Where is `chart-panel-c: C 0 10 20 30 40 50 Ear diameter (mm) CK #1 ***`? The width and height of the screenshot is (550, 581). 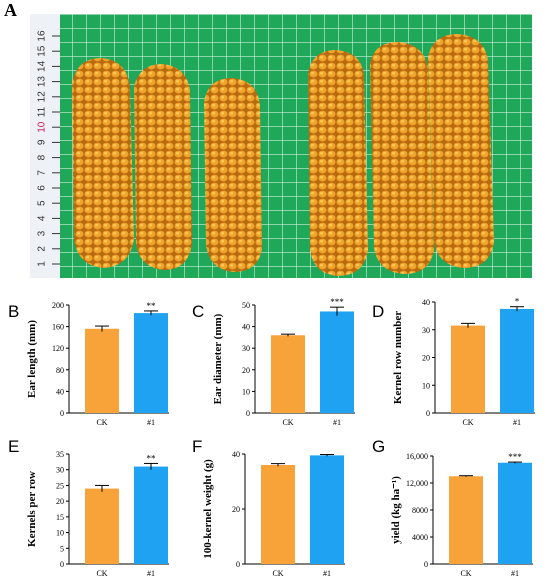 chart-panel-c: C 0 10 20 30 40 50 Ear diameter (mm) CK #1 *** is located at coordinates (273, 362).